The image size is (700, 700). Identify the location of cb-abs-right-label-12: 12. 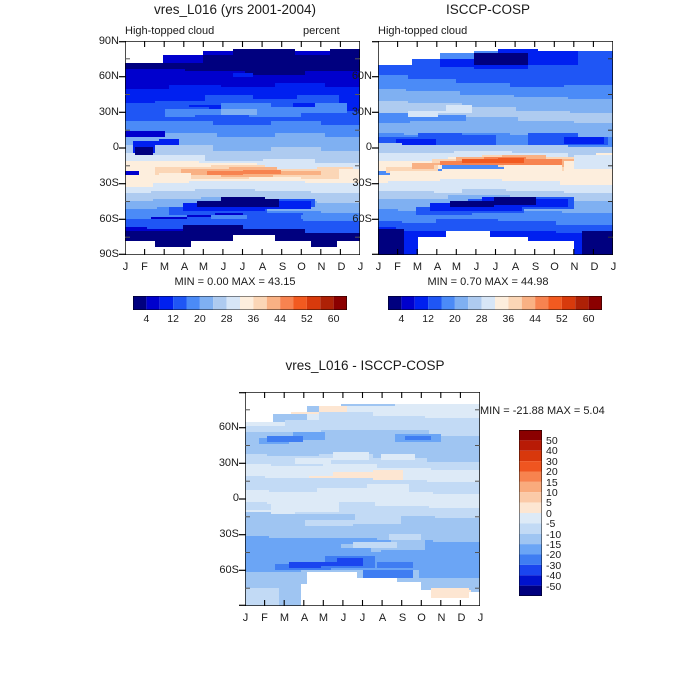
(428, 319).